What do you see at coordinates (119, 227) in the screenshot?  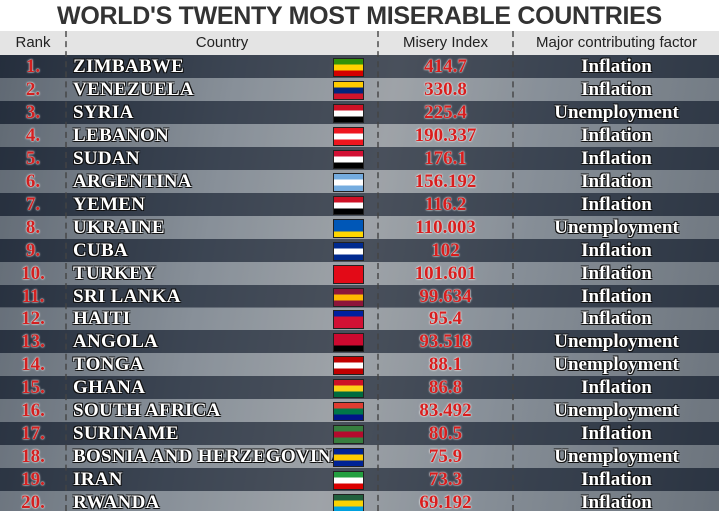 I see `country-cell: UKRAINE` at bounding box center [119, 227].